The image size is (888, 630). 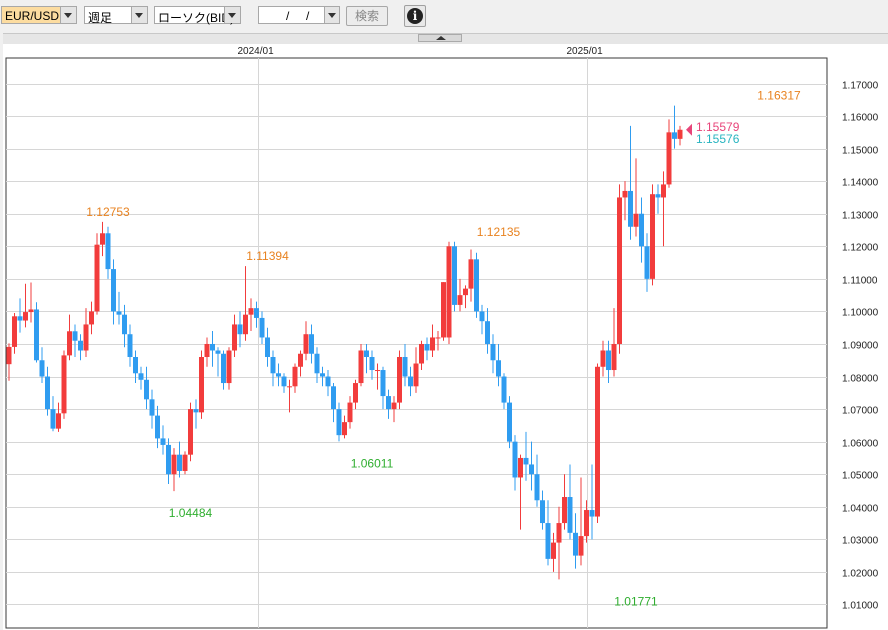 I want to click on info-button: i, so click(x=415, y=16).